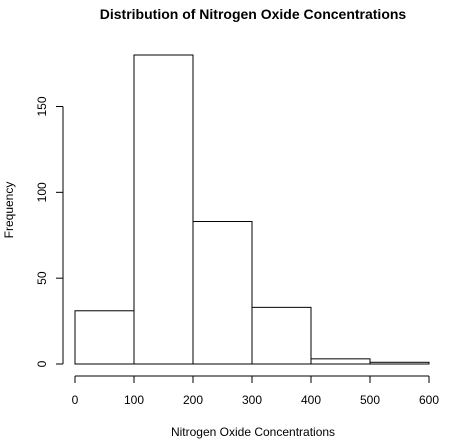 Image resolution: width=458 pixels, height=442 pixels. What do you see at coordinates (193, 400) in the screenshot?
I see `x-tick-label-200: 200` at bounding box center [193, 400].